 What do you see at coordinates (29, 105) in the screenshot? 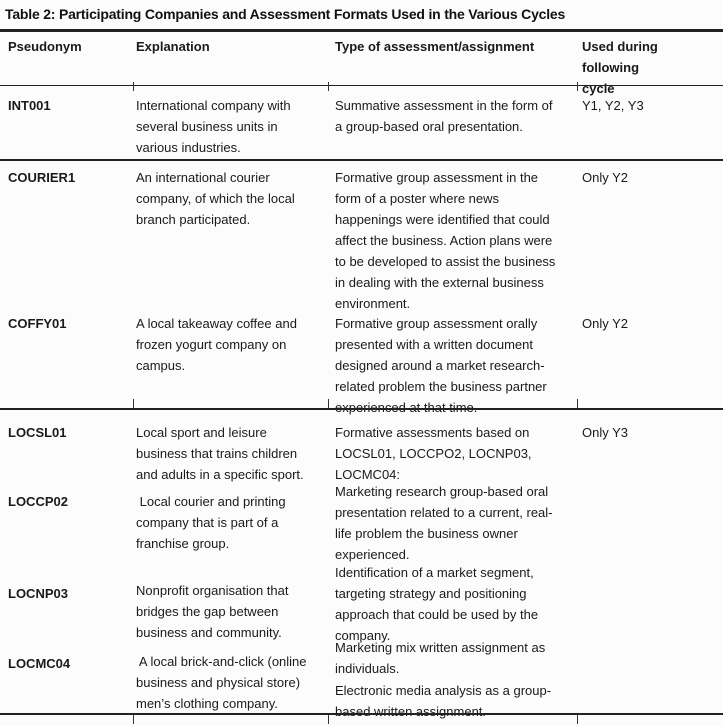
I see `pseudonym-cell: INT001` at bounding box center [29, 105].